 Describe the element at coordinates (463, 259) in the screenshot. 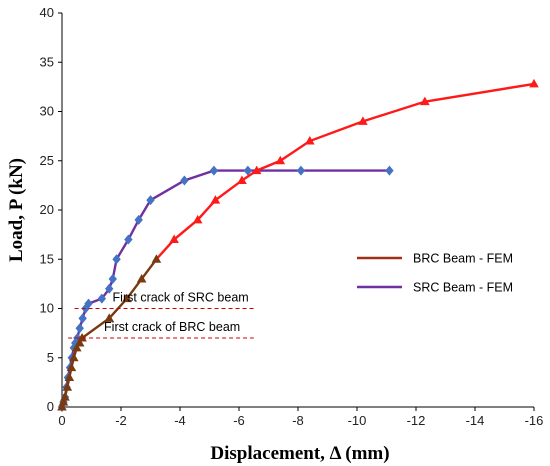

I see `legend-label: BRC Beam - FEM` at that location.